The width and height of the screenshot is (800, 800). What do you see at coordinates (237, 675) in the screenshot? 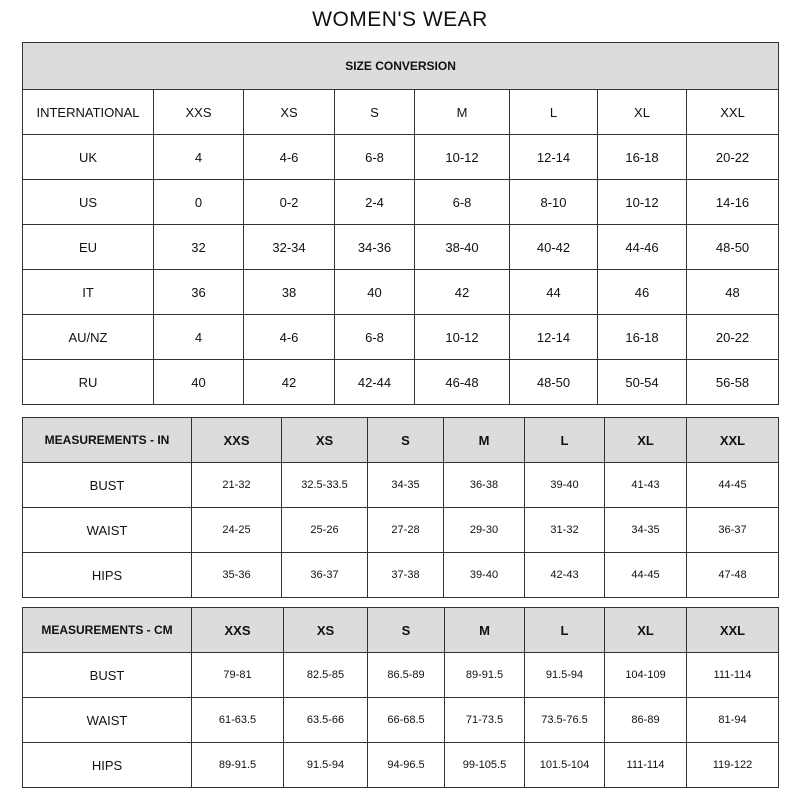
I see `table-cell: 79-81` at bounding box center [237, 675].